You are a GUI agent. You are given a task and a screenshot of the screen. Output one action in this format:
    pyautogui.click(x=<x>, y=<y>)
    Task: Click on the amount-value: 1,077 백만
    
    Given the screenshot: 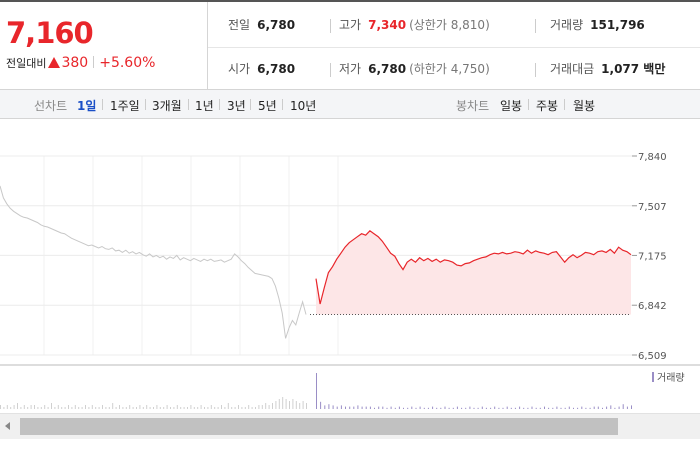 What is the action you would take?
    pyautogui.click(x=633, y=69)
    